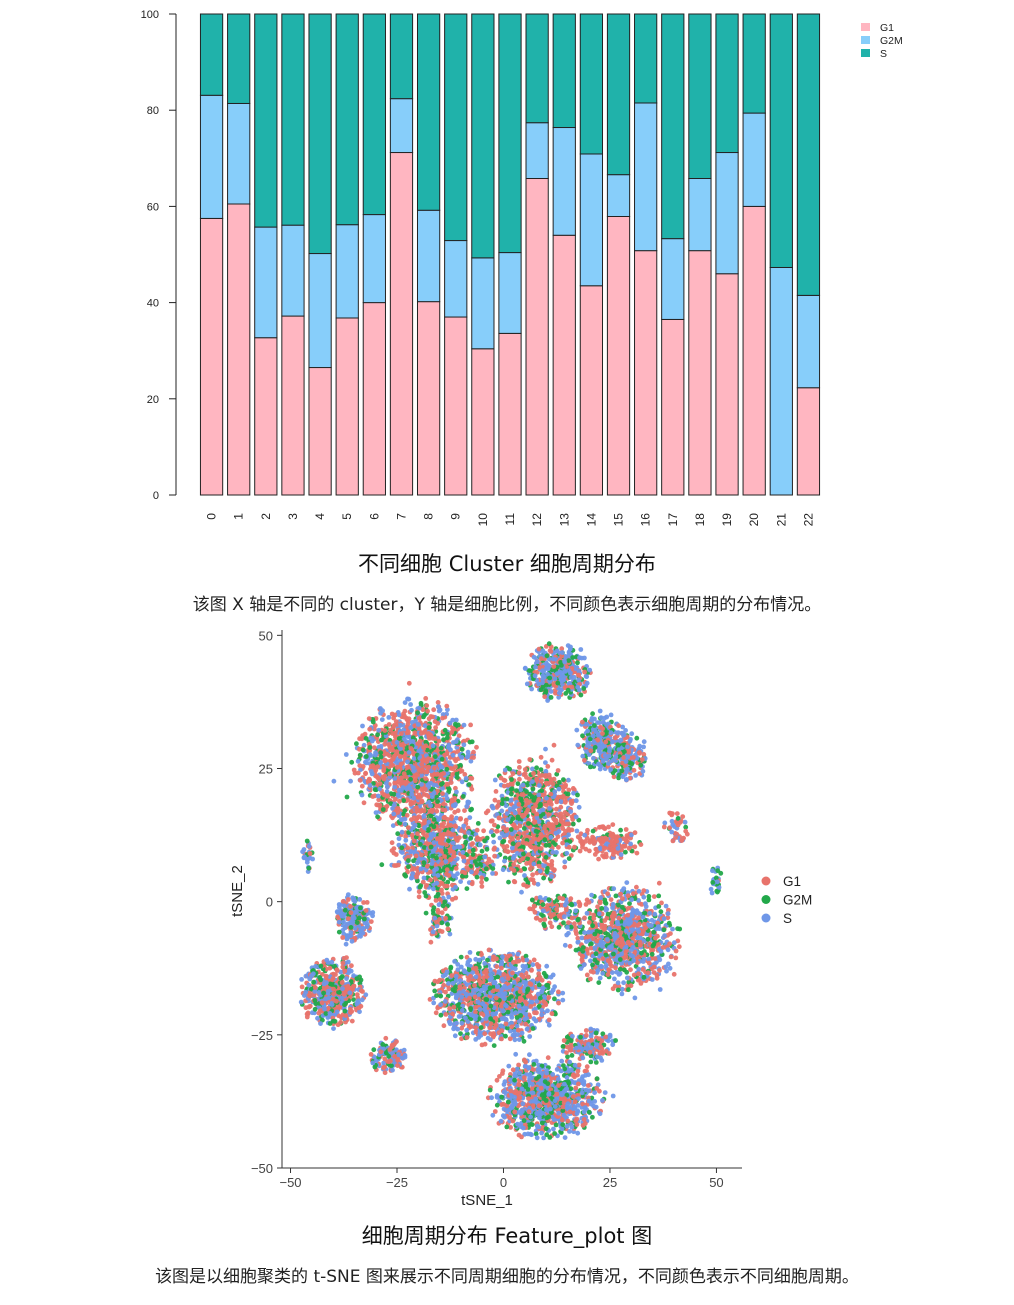 This screenshot has height=1305, width=1014. Describe the element at coordinates (754, 63) in the screenshot. I see `bar-segment-s` at that location.